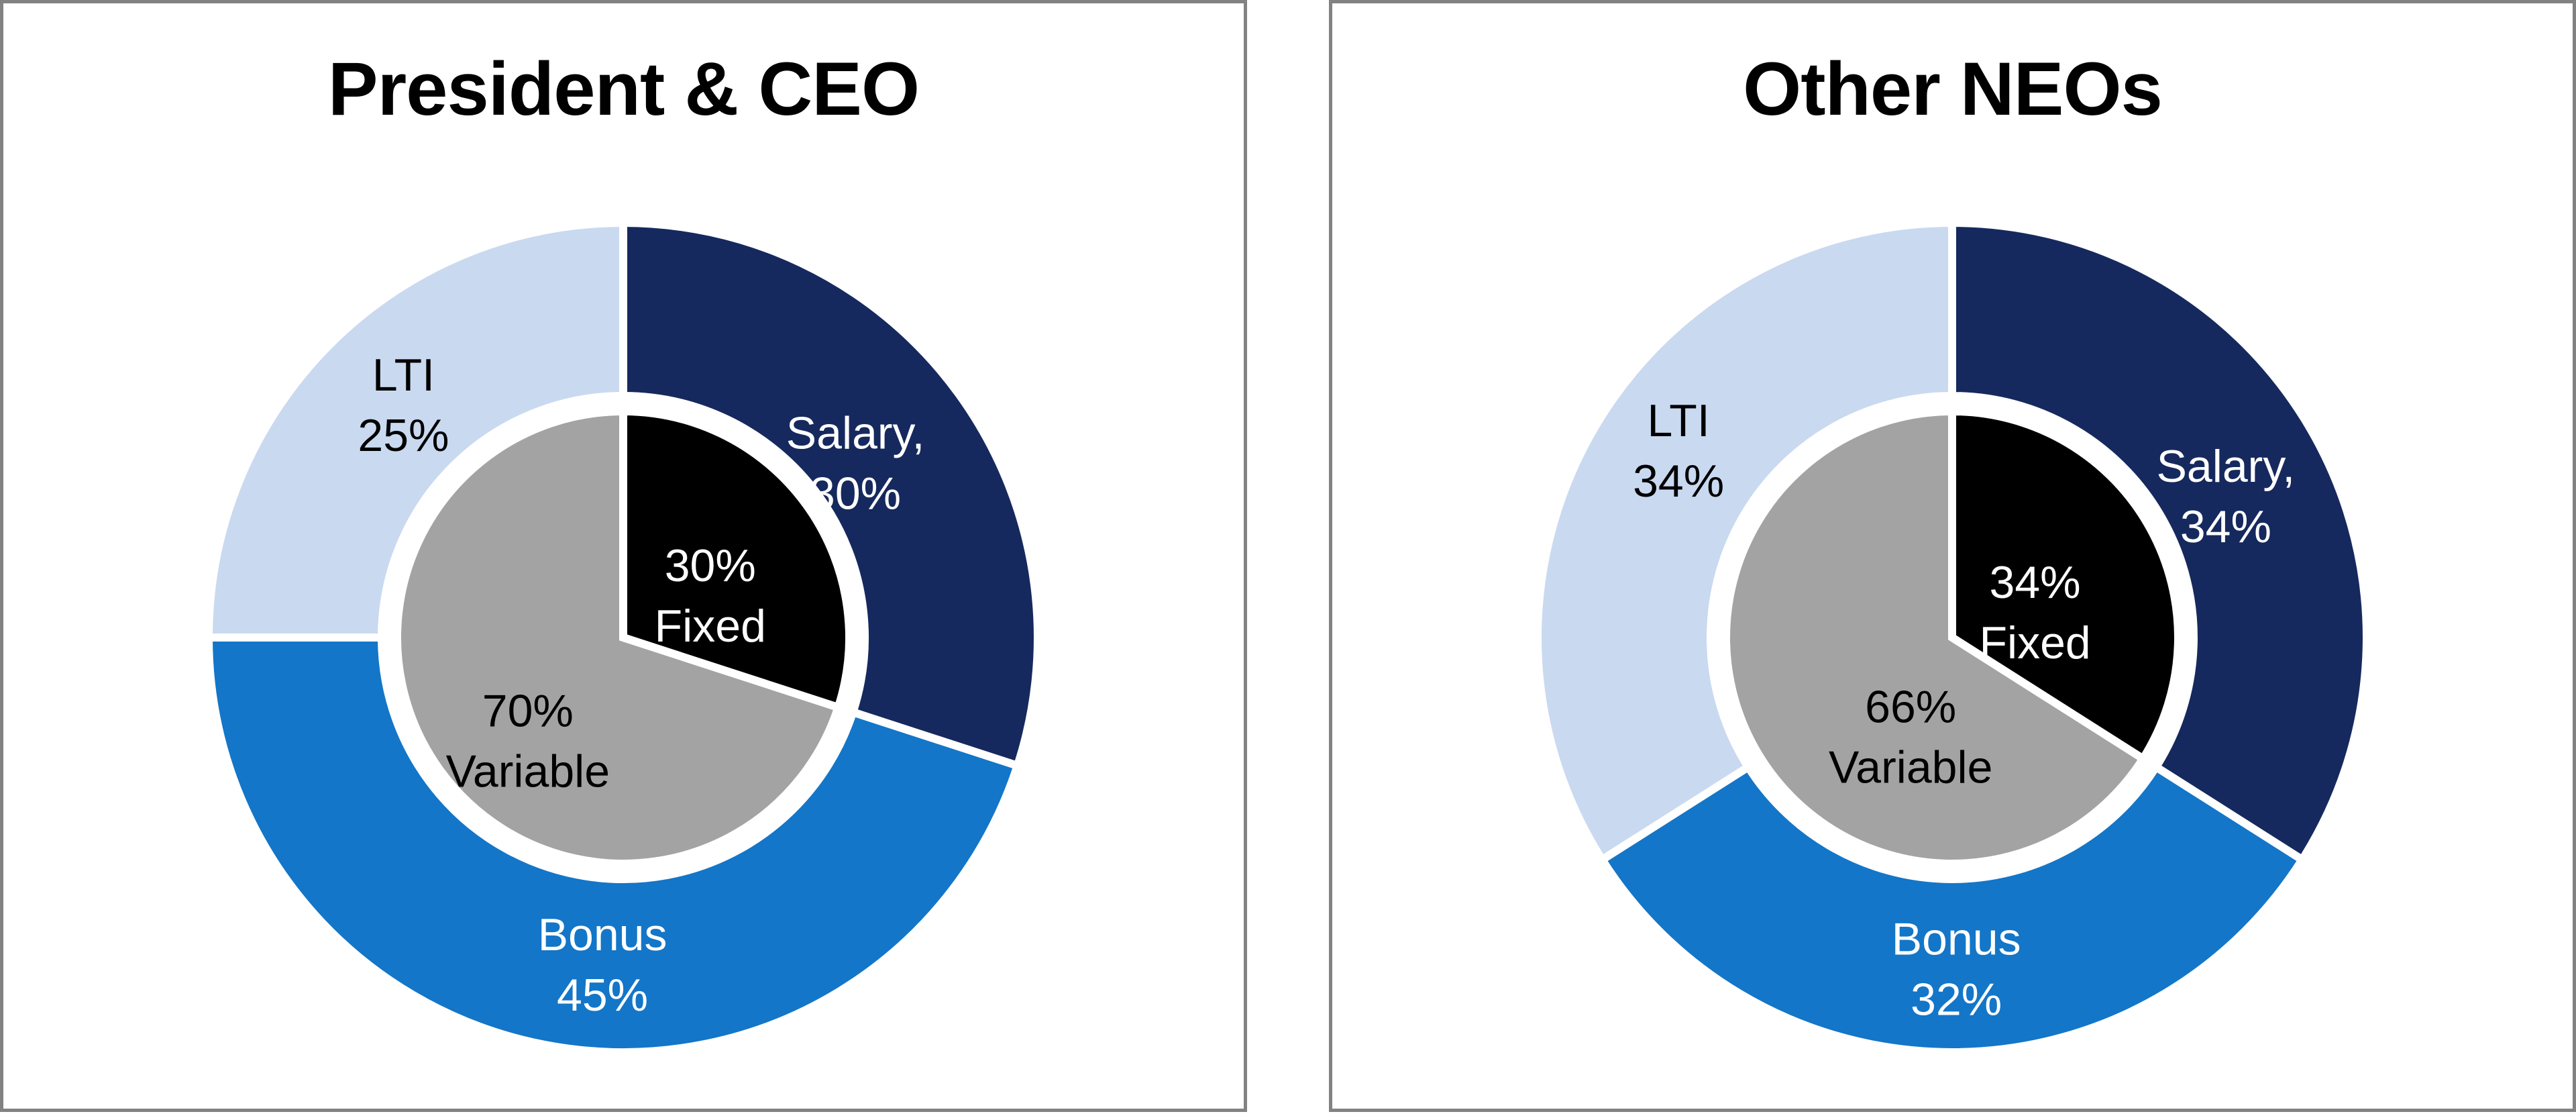  I want to click on chart-title: Other NEOs, so click(1953, 89).